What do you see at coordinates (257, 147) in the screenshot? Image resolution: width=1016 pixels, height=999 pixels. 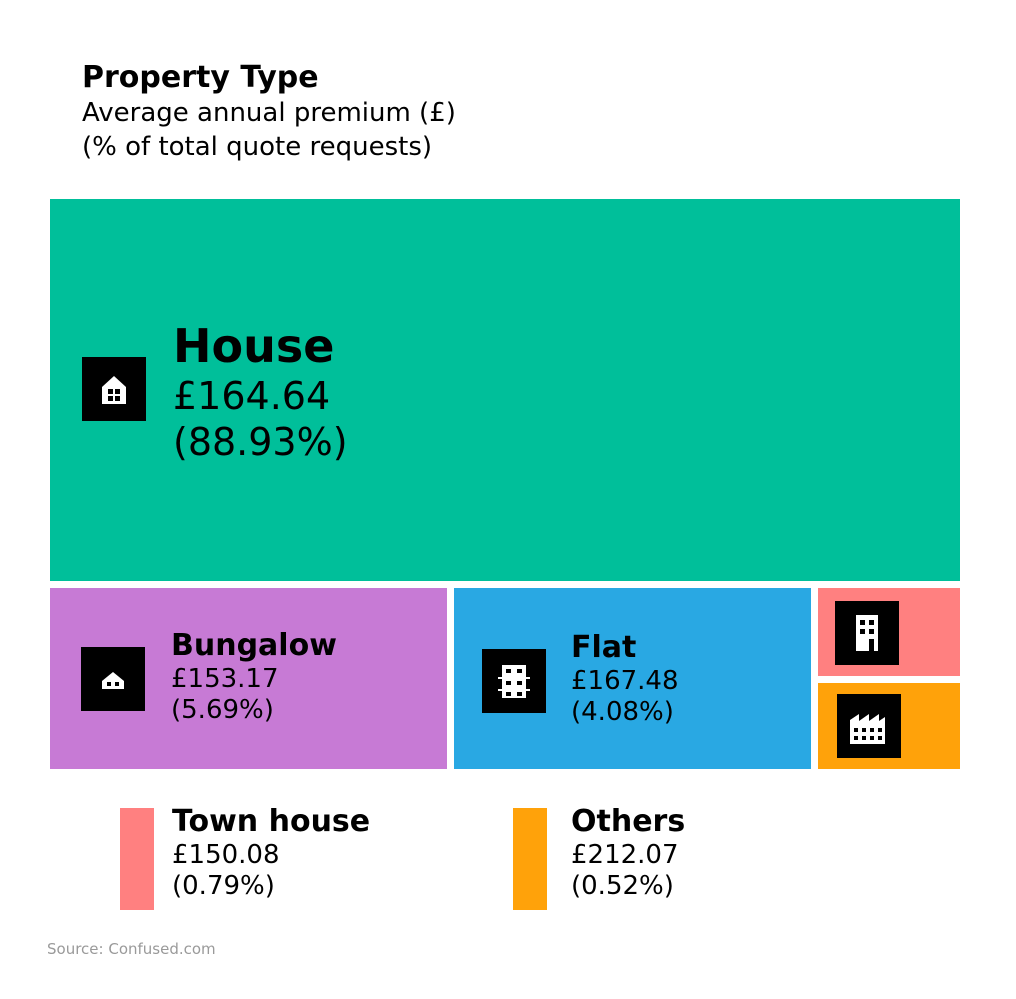 I see `chart-subtitle-2: (% of total quote requests)` at bounding box center [257, 147].